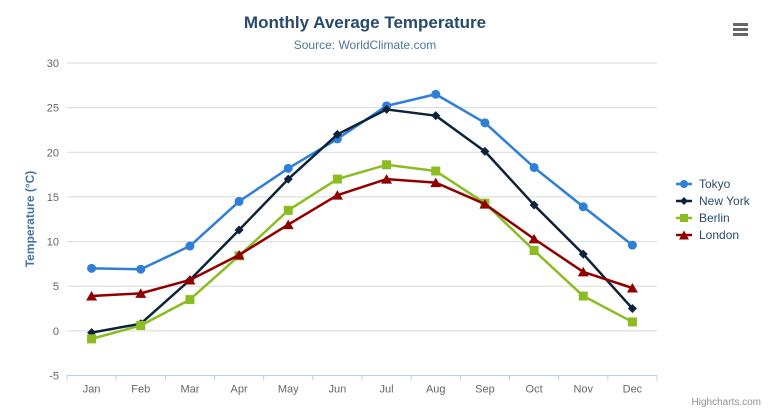 This screenshot has height=416, width=769. What do you see at coordinates (633, 390) in the screenshot?
I see `x-axis-label: Dec` at bounding box center [633, 390].